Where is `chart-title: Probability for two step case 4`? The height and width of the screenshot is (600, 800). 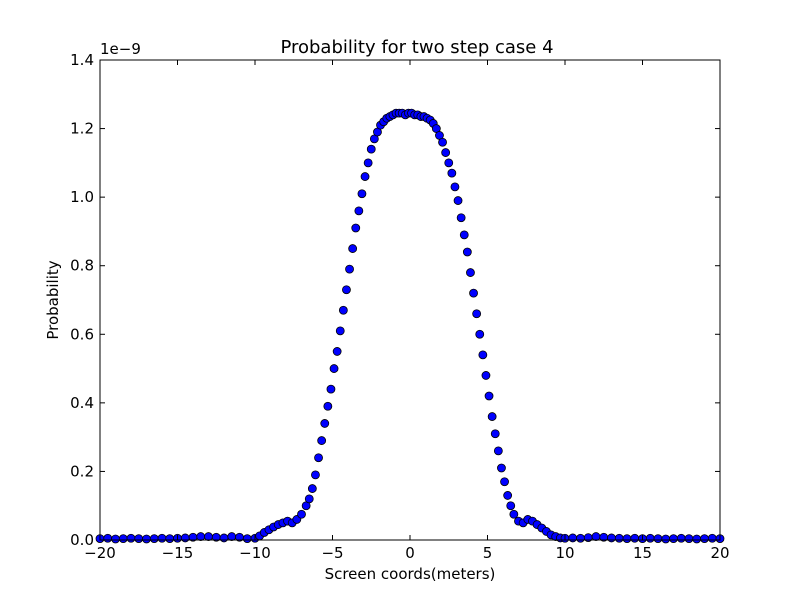 chart-title: Probability for two step case 4 is located at coordinates (416, 47).